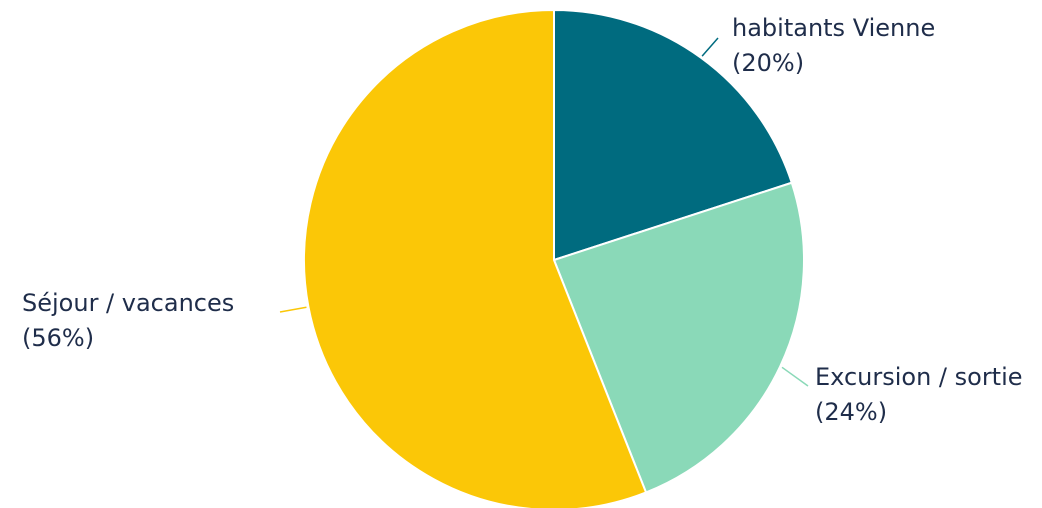 The width and height of the screenshot is (1042, 508). I want to click on slice-label-habitants-vienne: habitants Vienne, so click(833, 28).